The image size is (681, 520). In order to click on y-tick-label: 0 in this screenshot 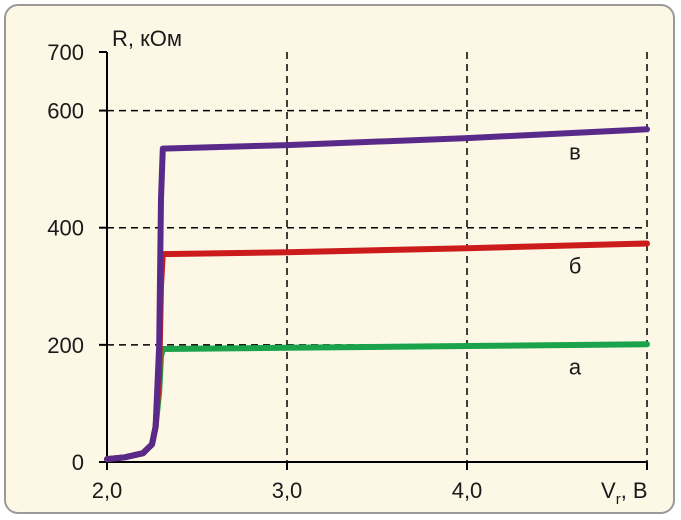, I will do `click(78, 462)`.